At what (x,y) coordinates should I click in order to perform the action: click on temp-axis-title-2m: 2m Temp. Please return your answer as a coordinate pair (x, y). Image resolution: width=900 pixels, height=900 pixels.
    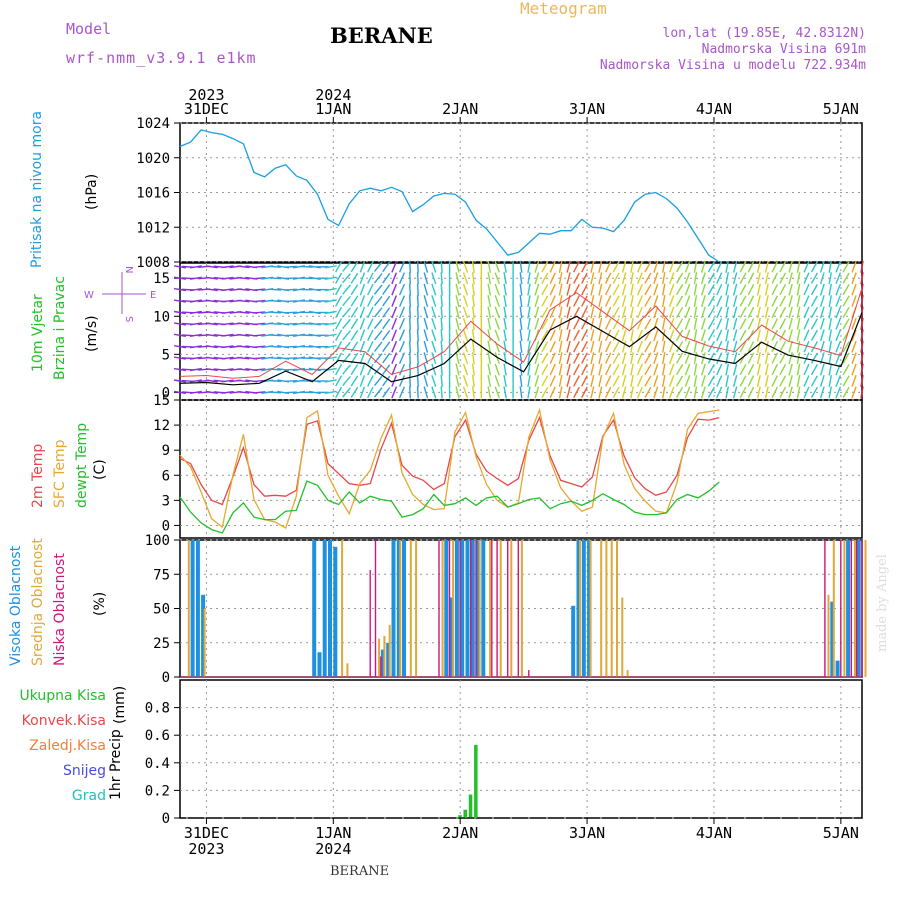
    Looking at the image, I should click on (38, 476).